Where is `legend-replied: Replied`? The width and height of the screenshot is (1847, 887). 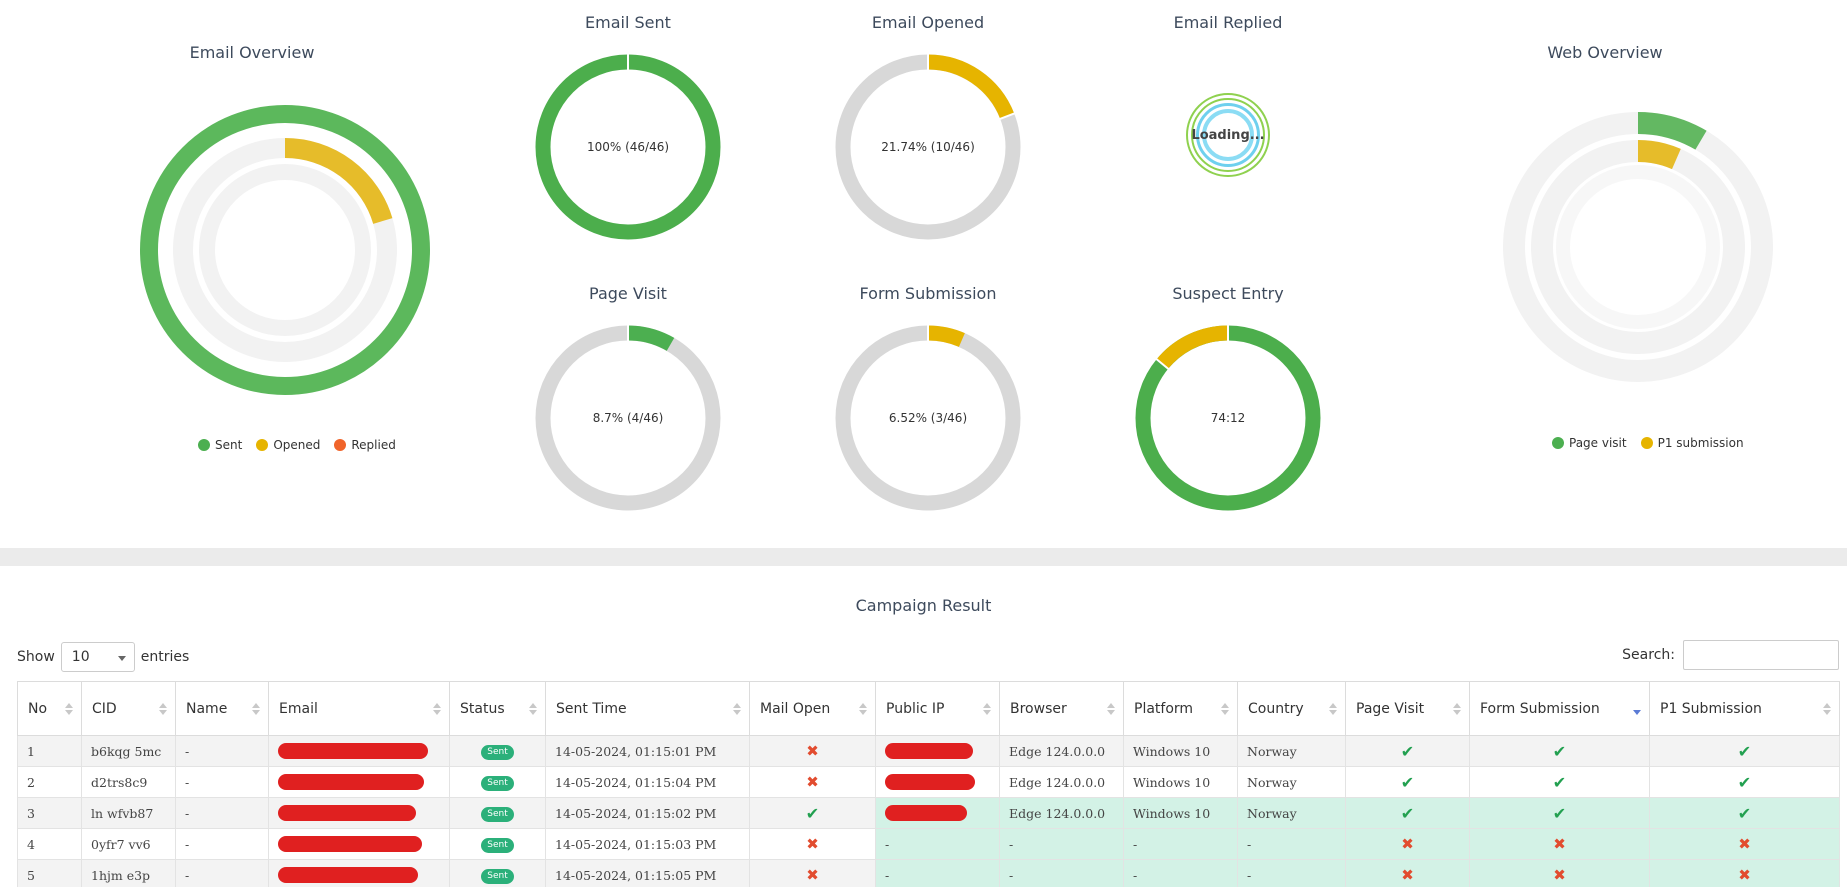 legend-replied: Replied is located at coordinates (365, 445).